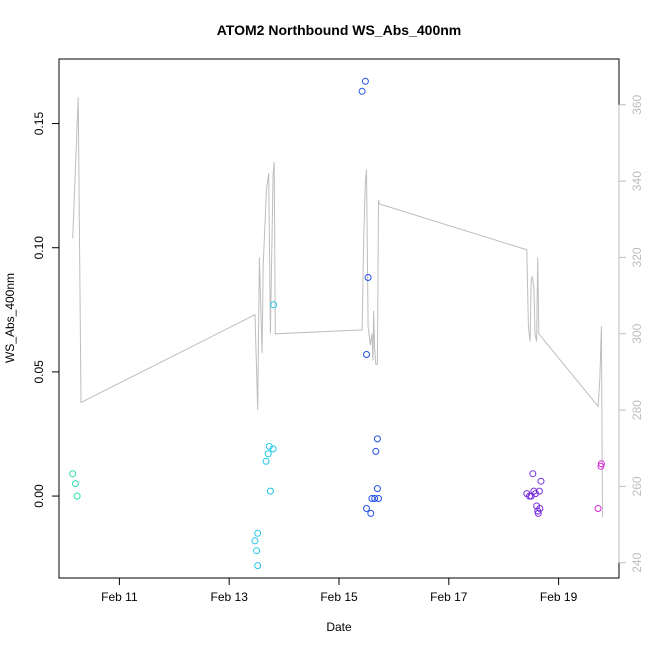 This screenshot has height=650, width=650. I want to click on x-tick-label: Feb 13, so click(230, 597).